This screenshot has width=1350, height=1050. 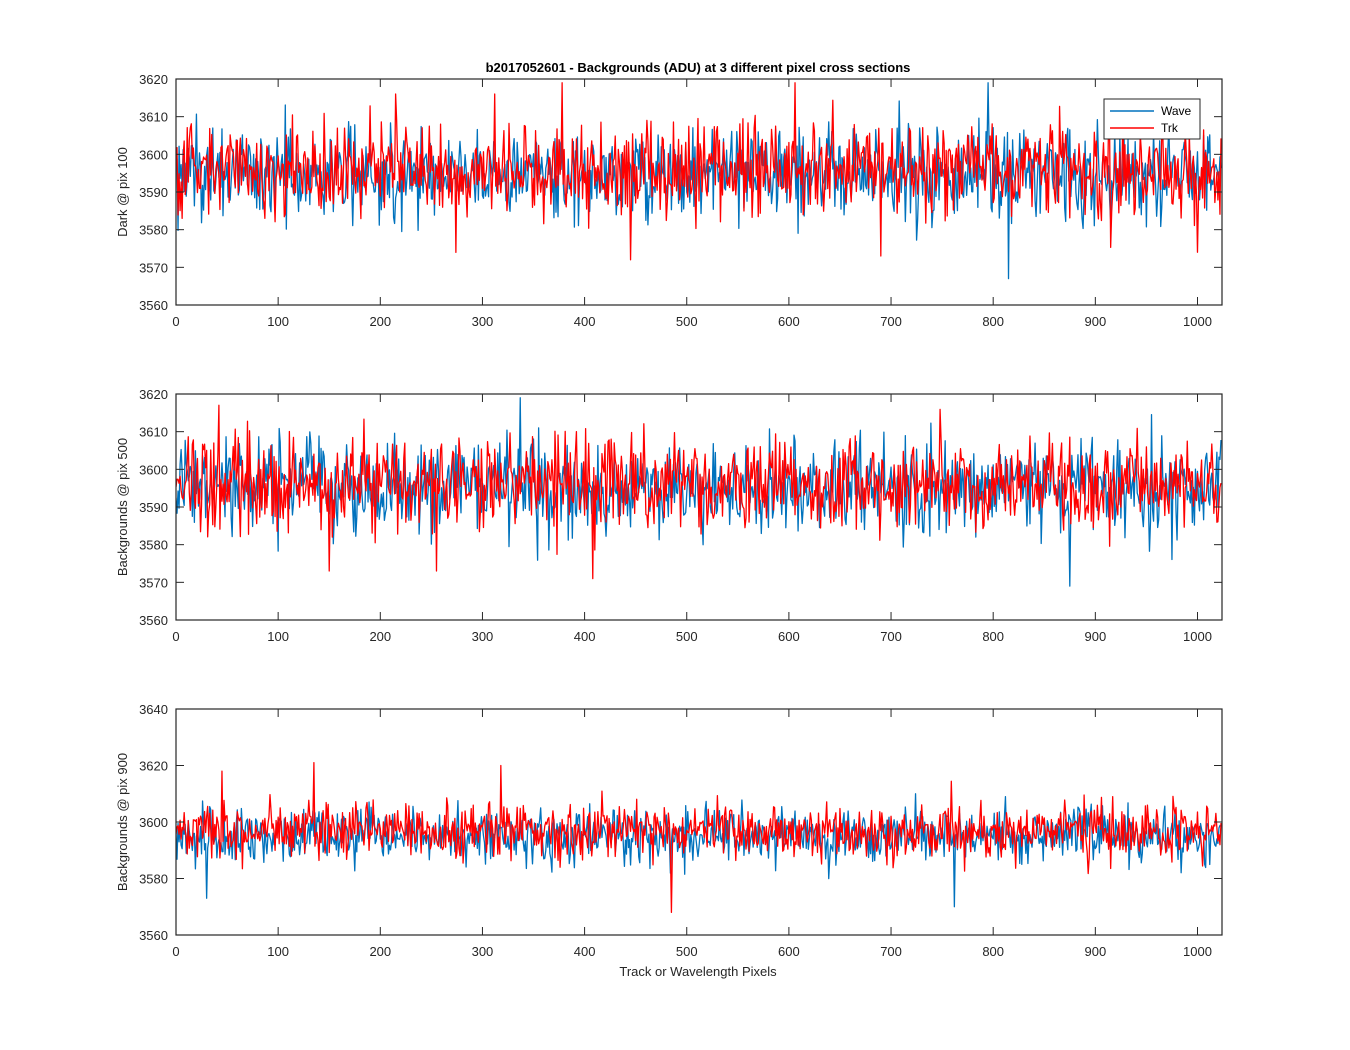 I want to click on y-tick-label: 3640, so click(x=153, y=709).